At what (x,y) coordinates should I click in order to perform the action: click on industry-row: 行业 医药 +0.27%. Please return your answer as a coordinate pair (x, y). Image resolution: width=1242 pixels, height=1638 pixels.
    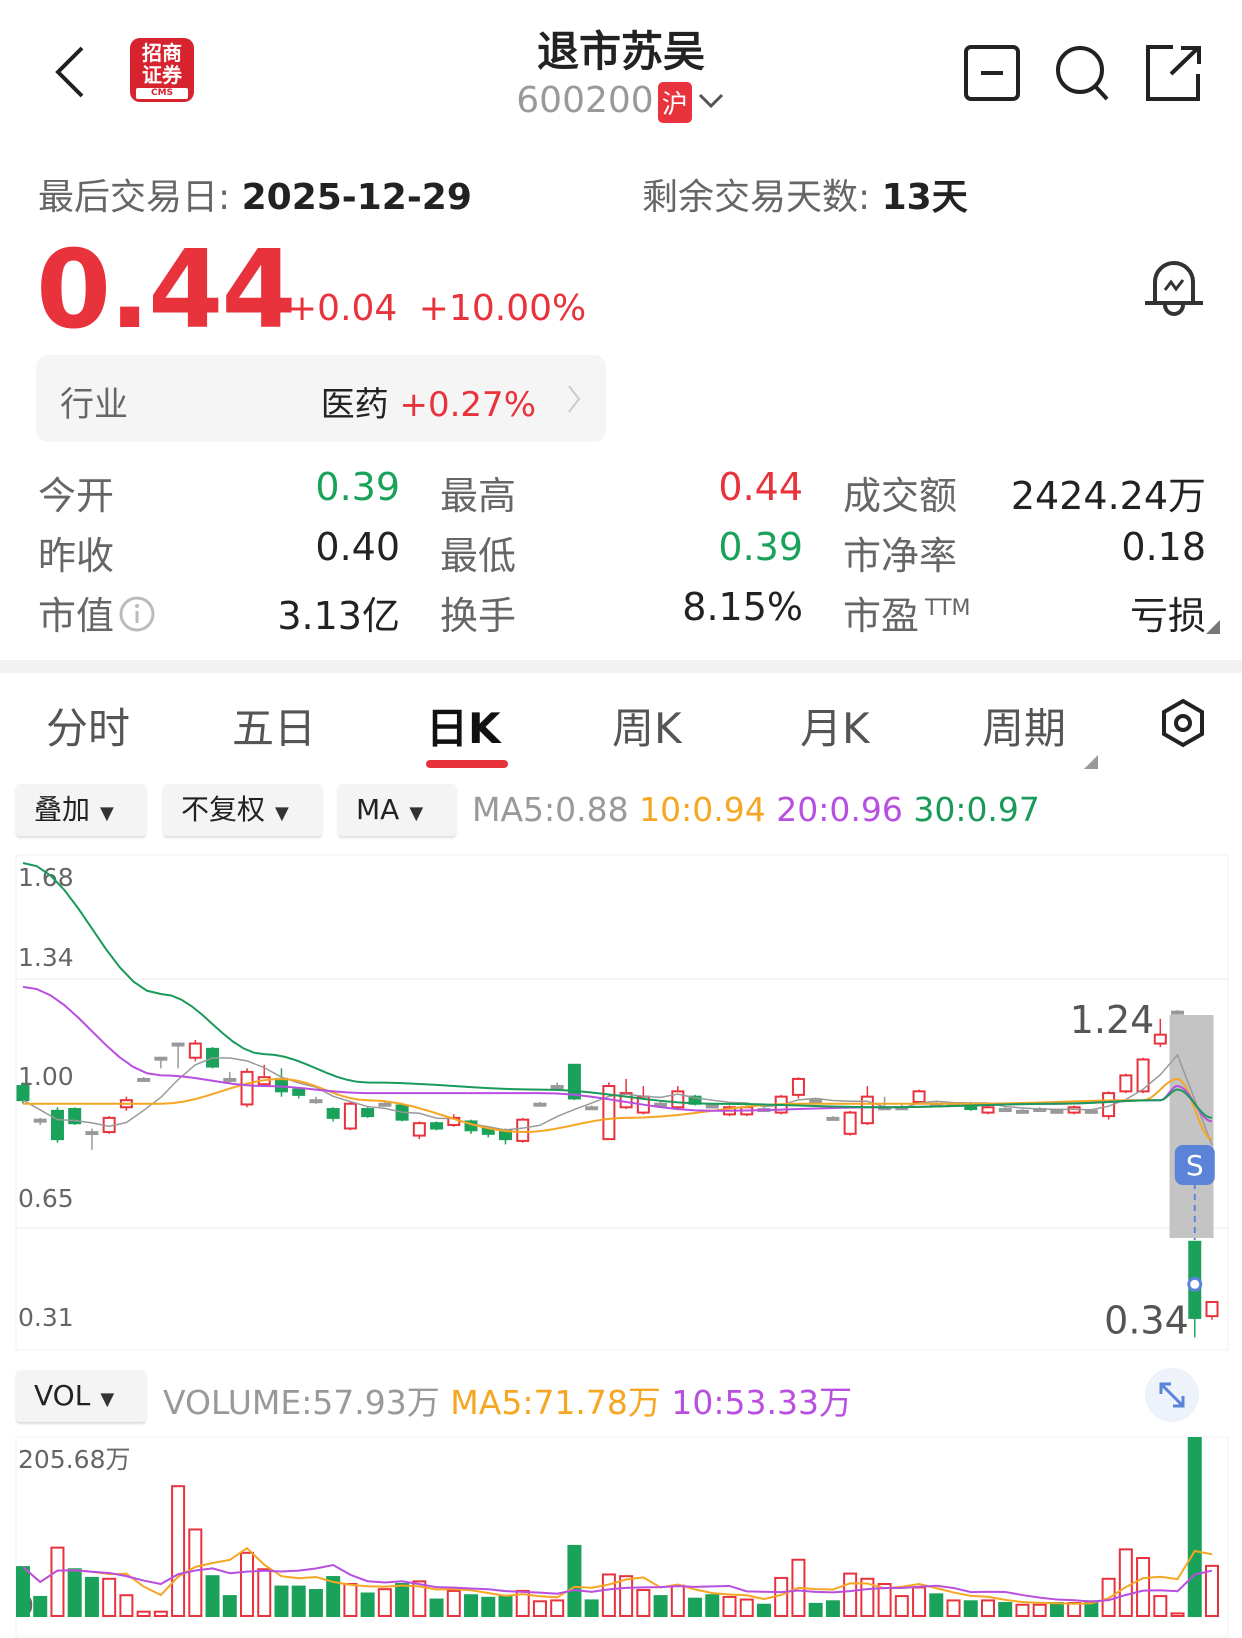
    Looking at the image, I should click on (321, 398).